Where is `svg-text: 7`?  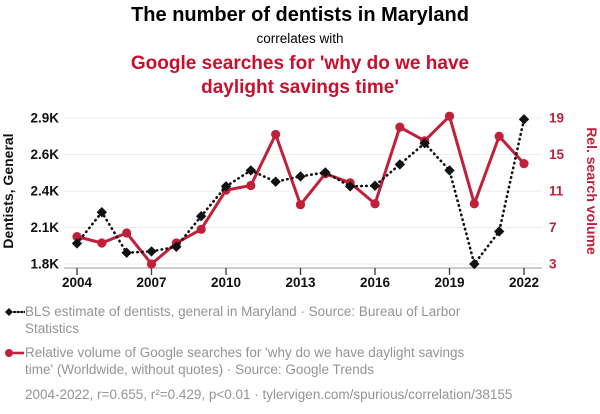
svg-text: 7 is located at coordinates (553, 227).